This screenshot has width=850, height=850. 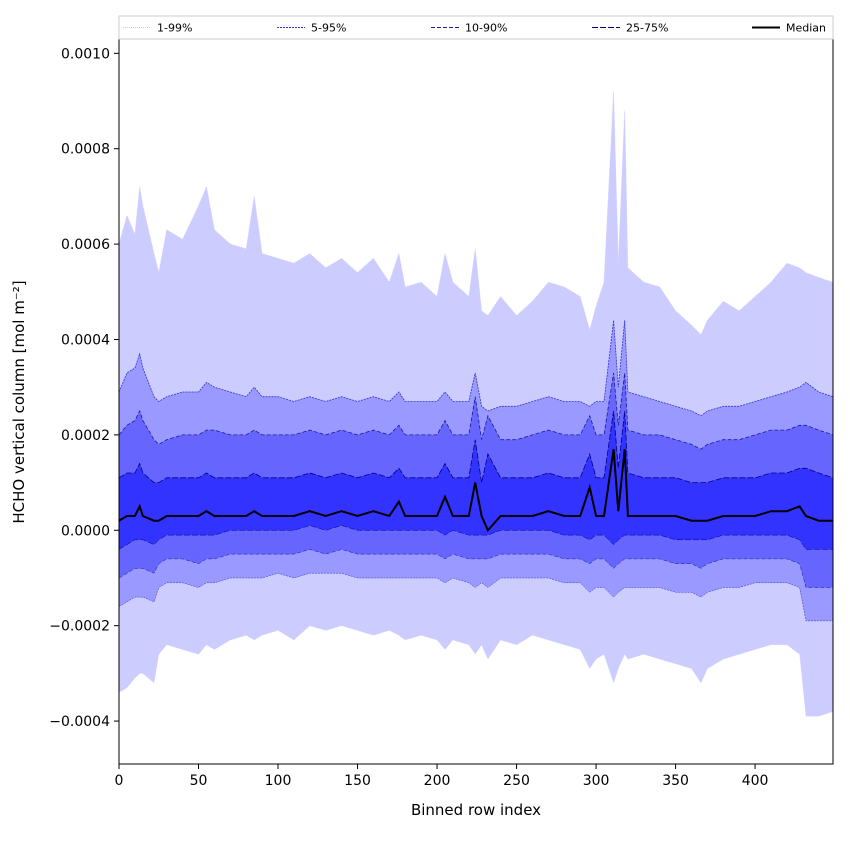 I want to click on line-upper-25-75pct, so click(x=476, y=446).